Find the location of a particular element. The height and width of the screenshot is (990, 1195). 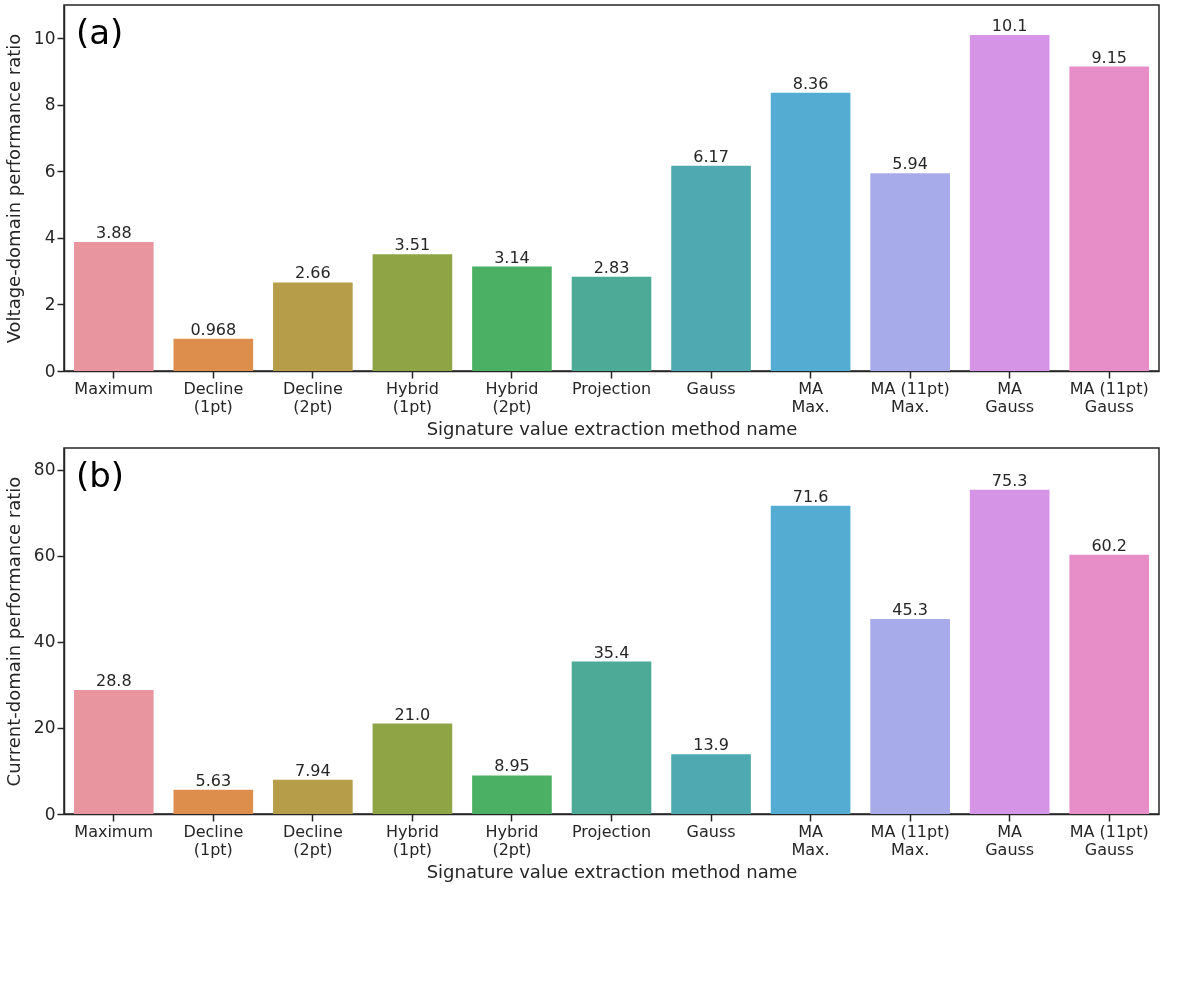

data-label: 5.63 is located at coordinates (213, 780).